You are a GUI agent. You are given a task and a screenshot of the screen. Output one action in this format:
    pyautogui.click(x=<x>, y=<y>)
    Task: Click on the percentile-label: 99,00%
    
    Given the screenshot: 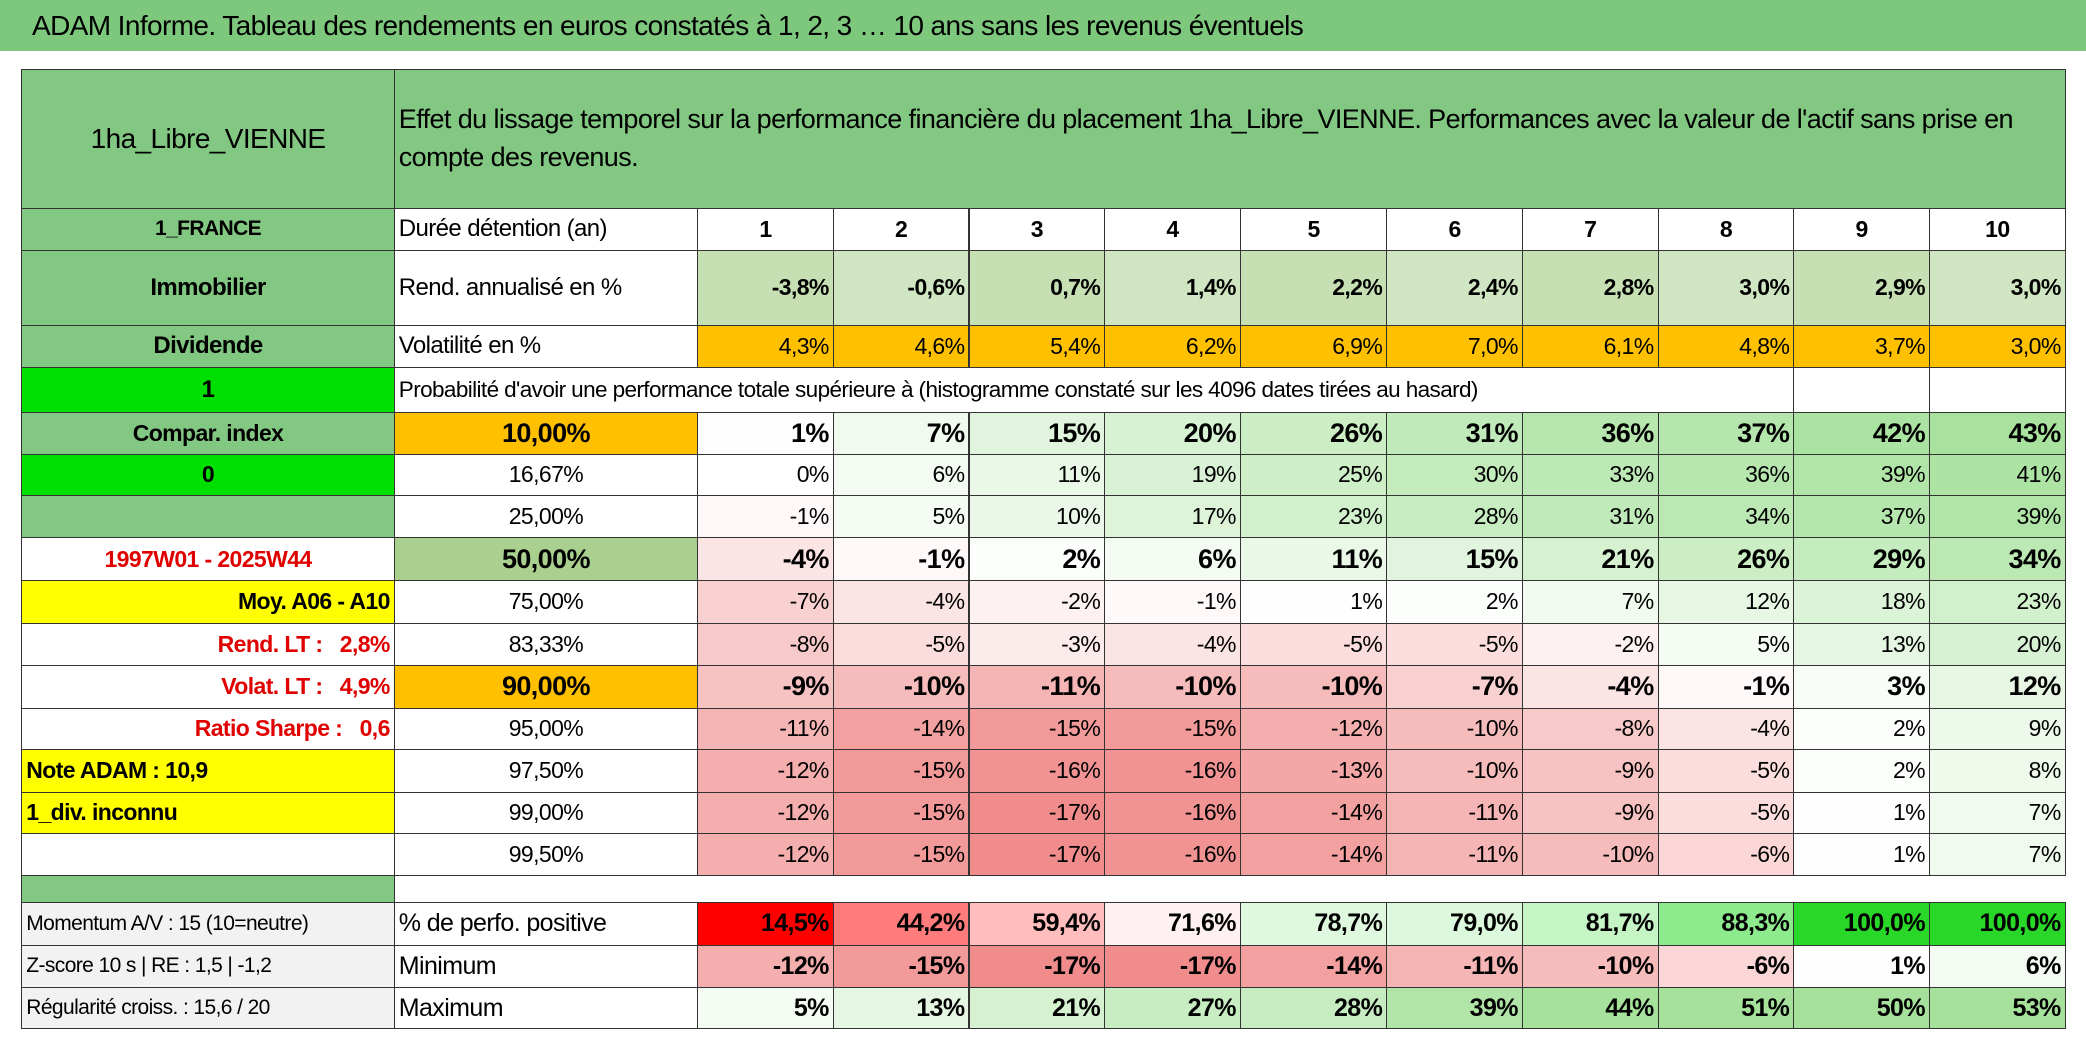 What is the action you would take?
    pyautogui.click(x=546, y=812)
    